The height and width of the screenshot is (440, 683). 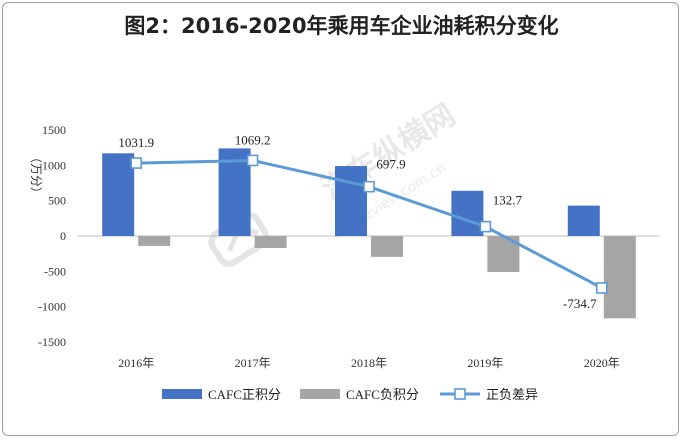 What do you see at coordinates (253, 139) in the screenshot?
I see `data-label: 1069.2` at bounding box center [253, 139].